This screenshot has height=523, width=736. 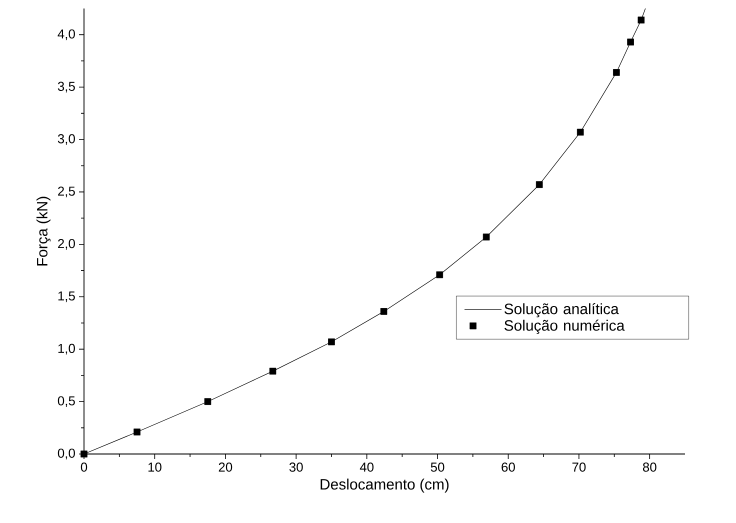 What do you see at coordinates (66, 244) in the screenshot?
I see `y-tick-label: 2,0` at bounding box center [66, 244].